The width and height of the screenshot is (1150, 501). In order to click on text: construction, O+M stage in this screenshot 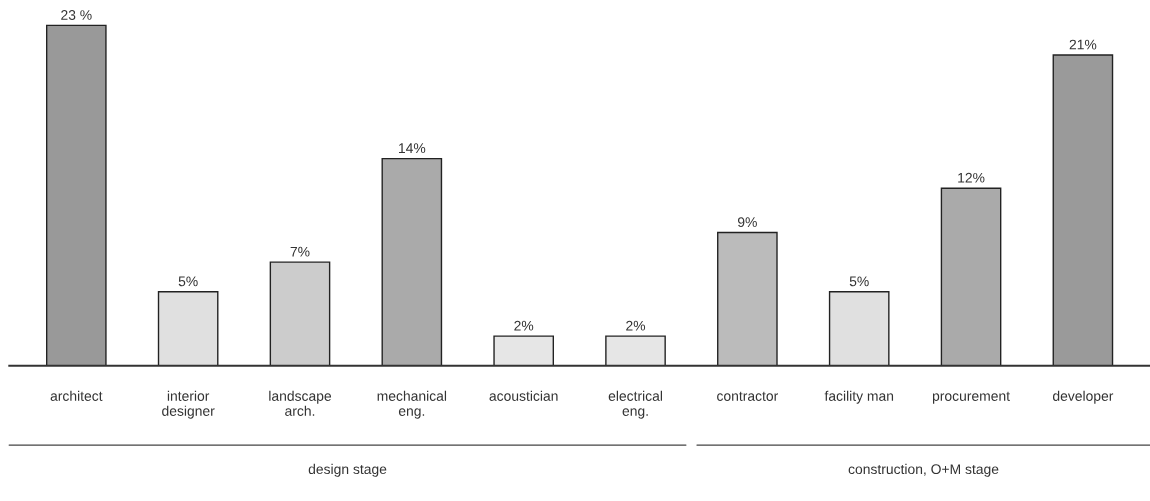, I will do `click(923, 470)`.